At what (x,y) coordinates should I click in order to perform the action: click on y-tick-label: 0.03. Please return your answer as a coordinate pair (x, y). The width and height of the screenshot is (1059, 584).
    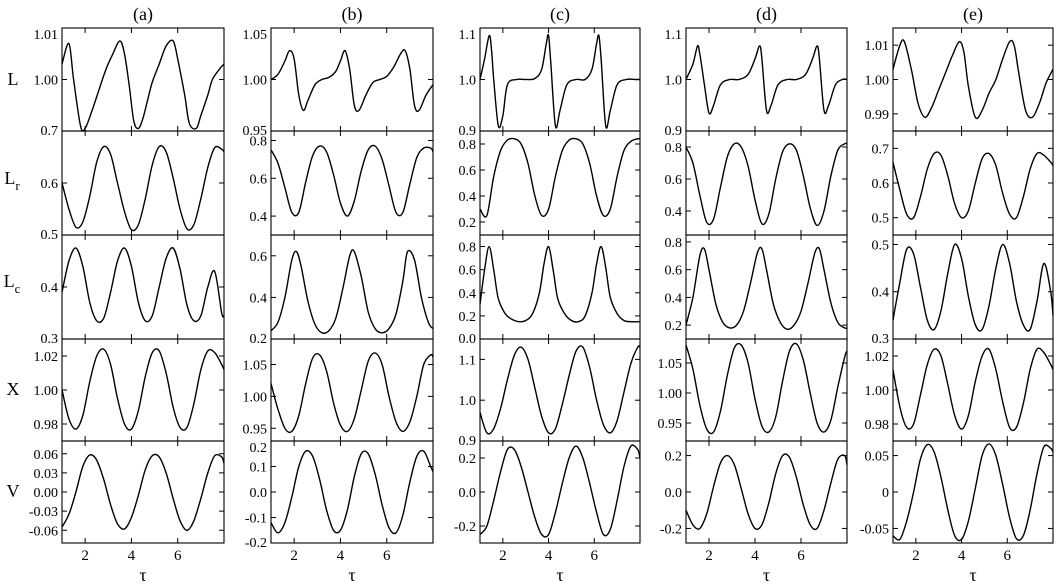
    Looking at the image, I should click on (46, 474).